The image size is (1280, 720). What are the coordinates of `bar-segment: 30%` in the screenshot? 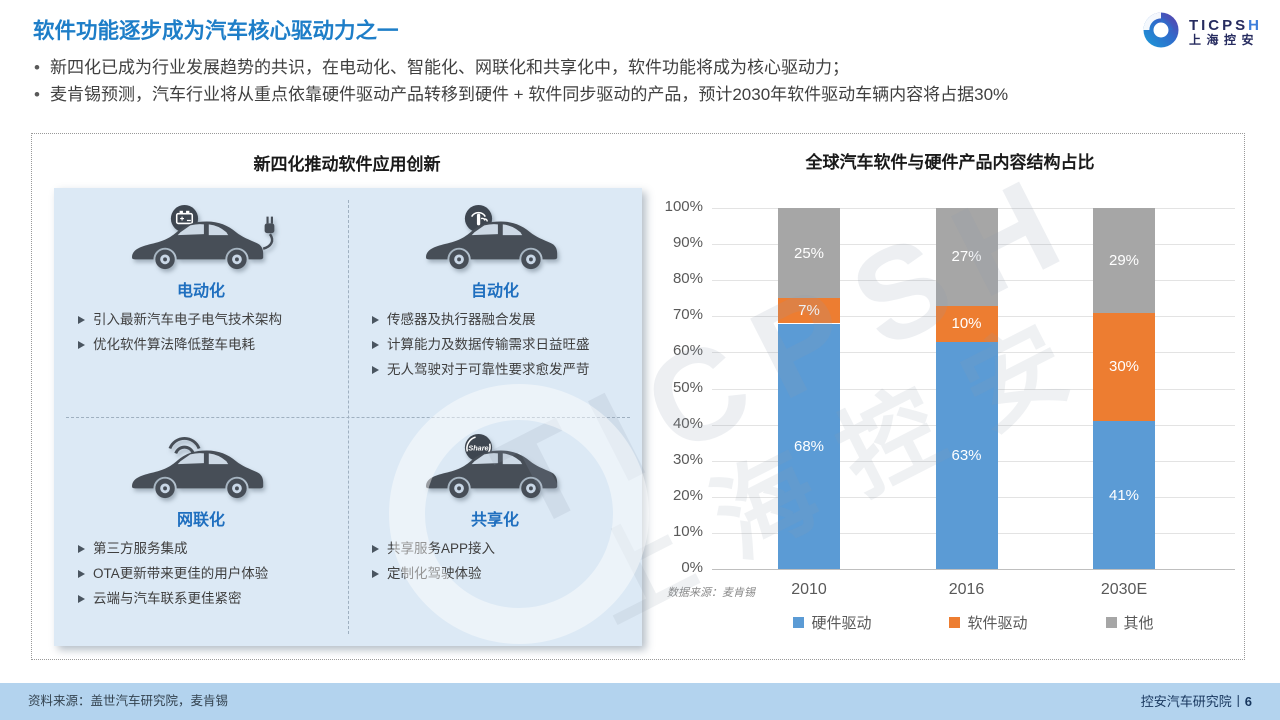 It's located at (1124, 366).